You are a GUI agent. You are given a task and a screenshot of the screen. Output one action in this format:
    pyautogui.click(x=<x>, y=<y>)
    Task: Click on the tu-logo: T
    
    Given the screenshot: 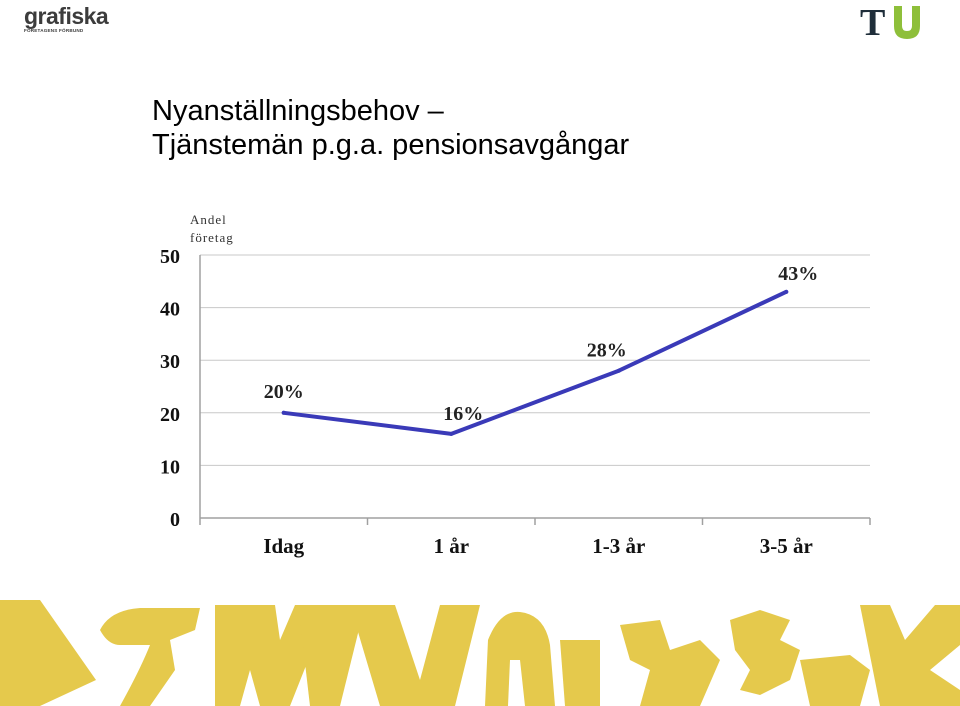 What is the action you would take?
    pyautogui.click(x=890, y=21)
    